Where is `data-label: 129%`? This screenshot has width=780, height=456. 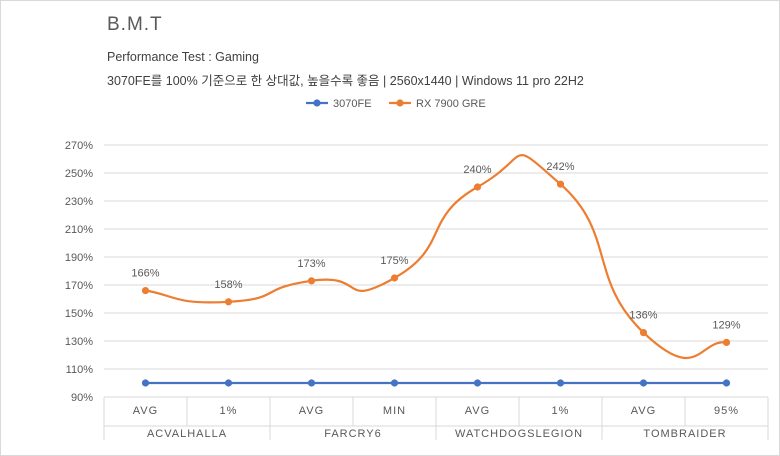 data-label: 129% is located at coordinates (726, 325).